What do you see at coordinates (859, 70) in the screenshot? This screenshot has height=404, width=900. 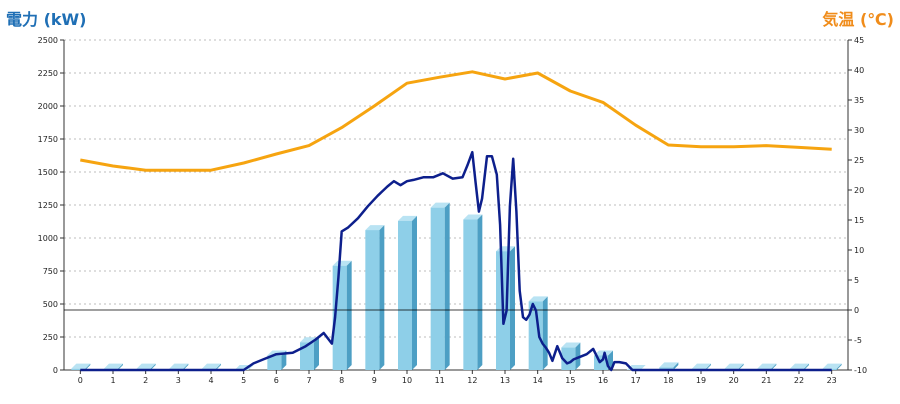 I see `right-tick-label: 40` at bounding box center [859, 70].